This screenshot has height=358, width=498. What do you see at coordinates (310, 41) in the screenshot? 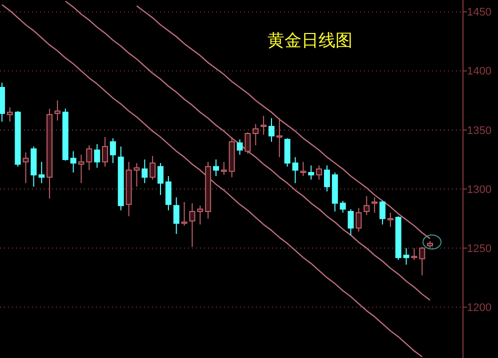
I see `text: 黄金日线图` at bounding box center [310, 41].